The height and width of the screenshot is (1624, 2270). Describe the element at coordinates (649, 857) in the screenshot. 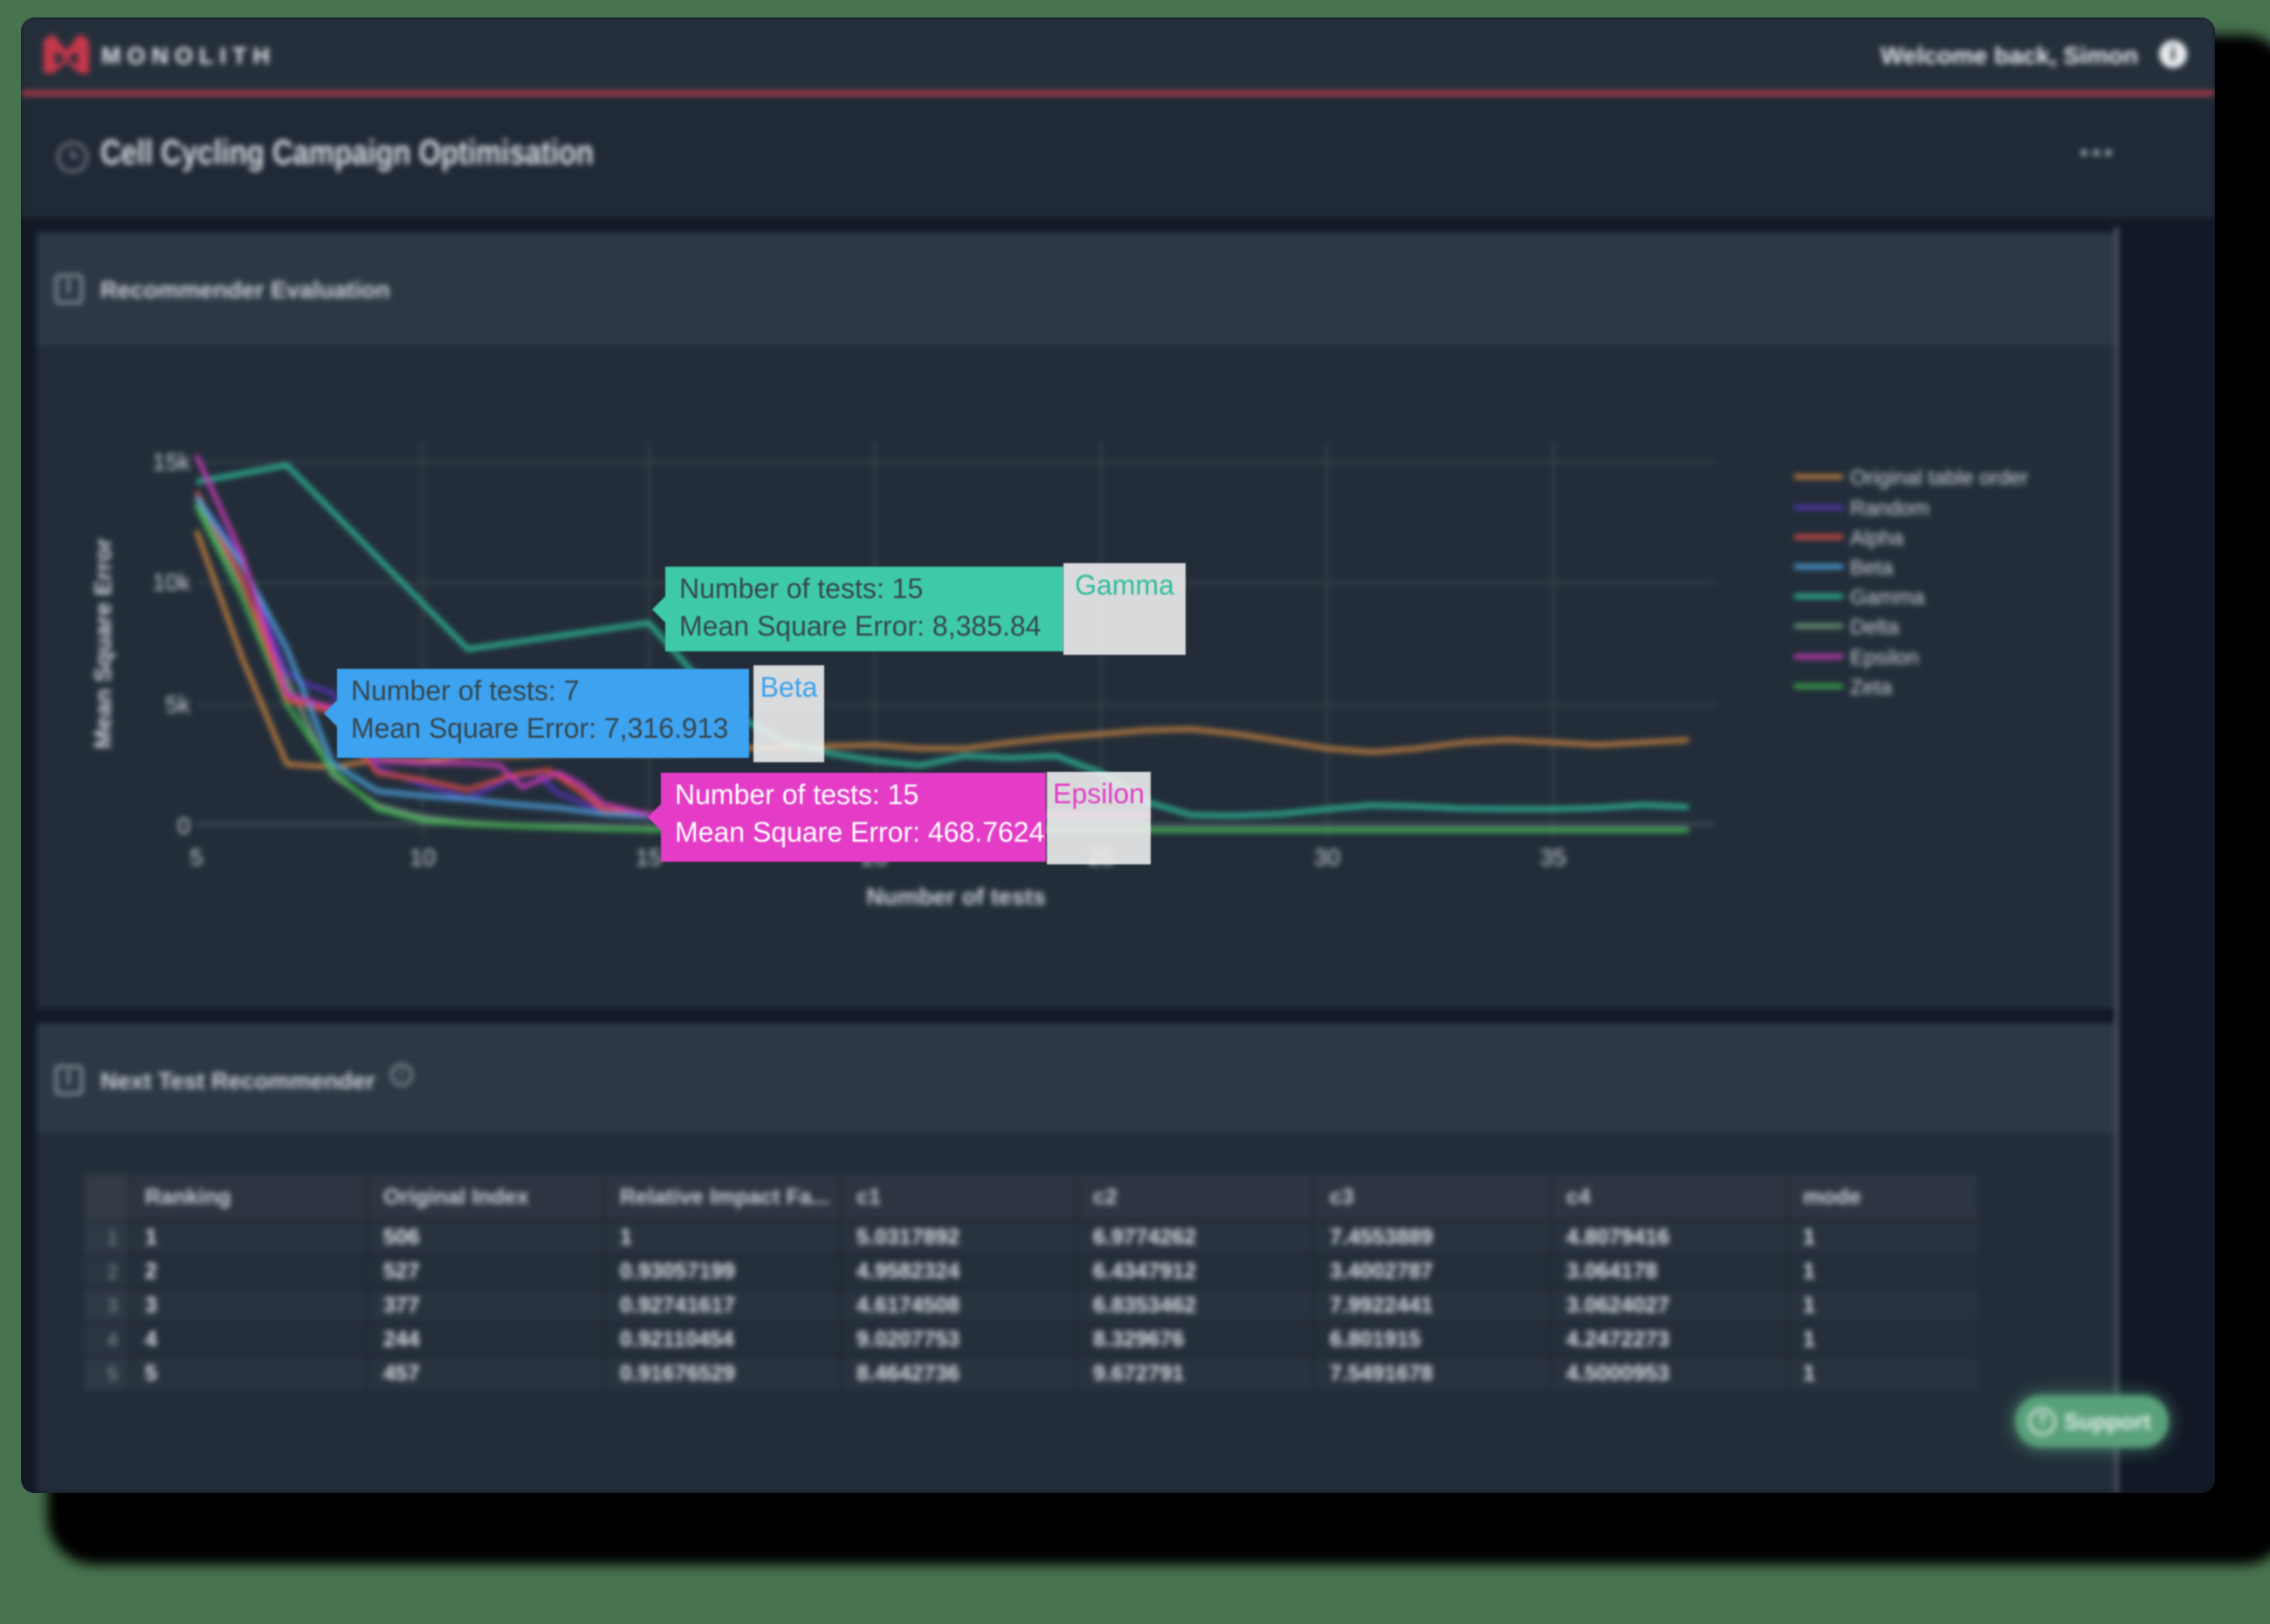

I see `svg-text: 15` at that location.